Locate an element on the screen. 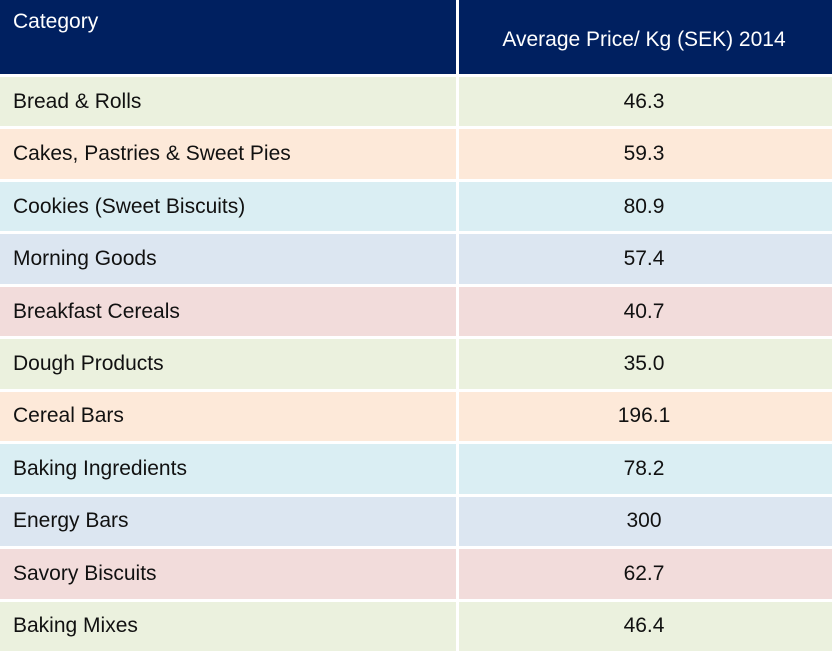 This screenshot has height=651, width=832. price-cell: 80.9 is located at coordinates (644, 206).